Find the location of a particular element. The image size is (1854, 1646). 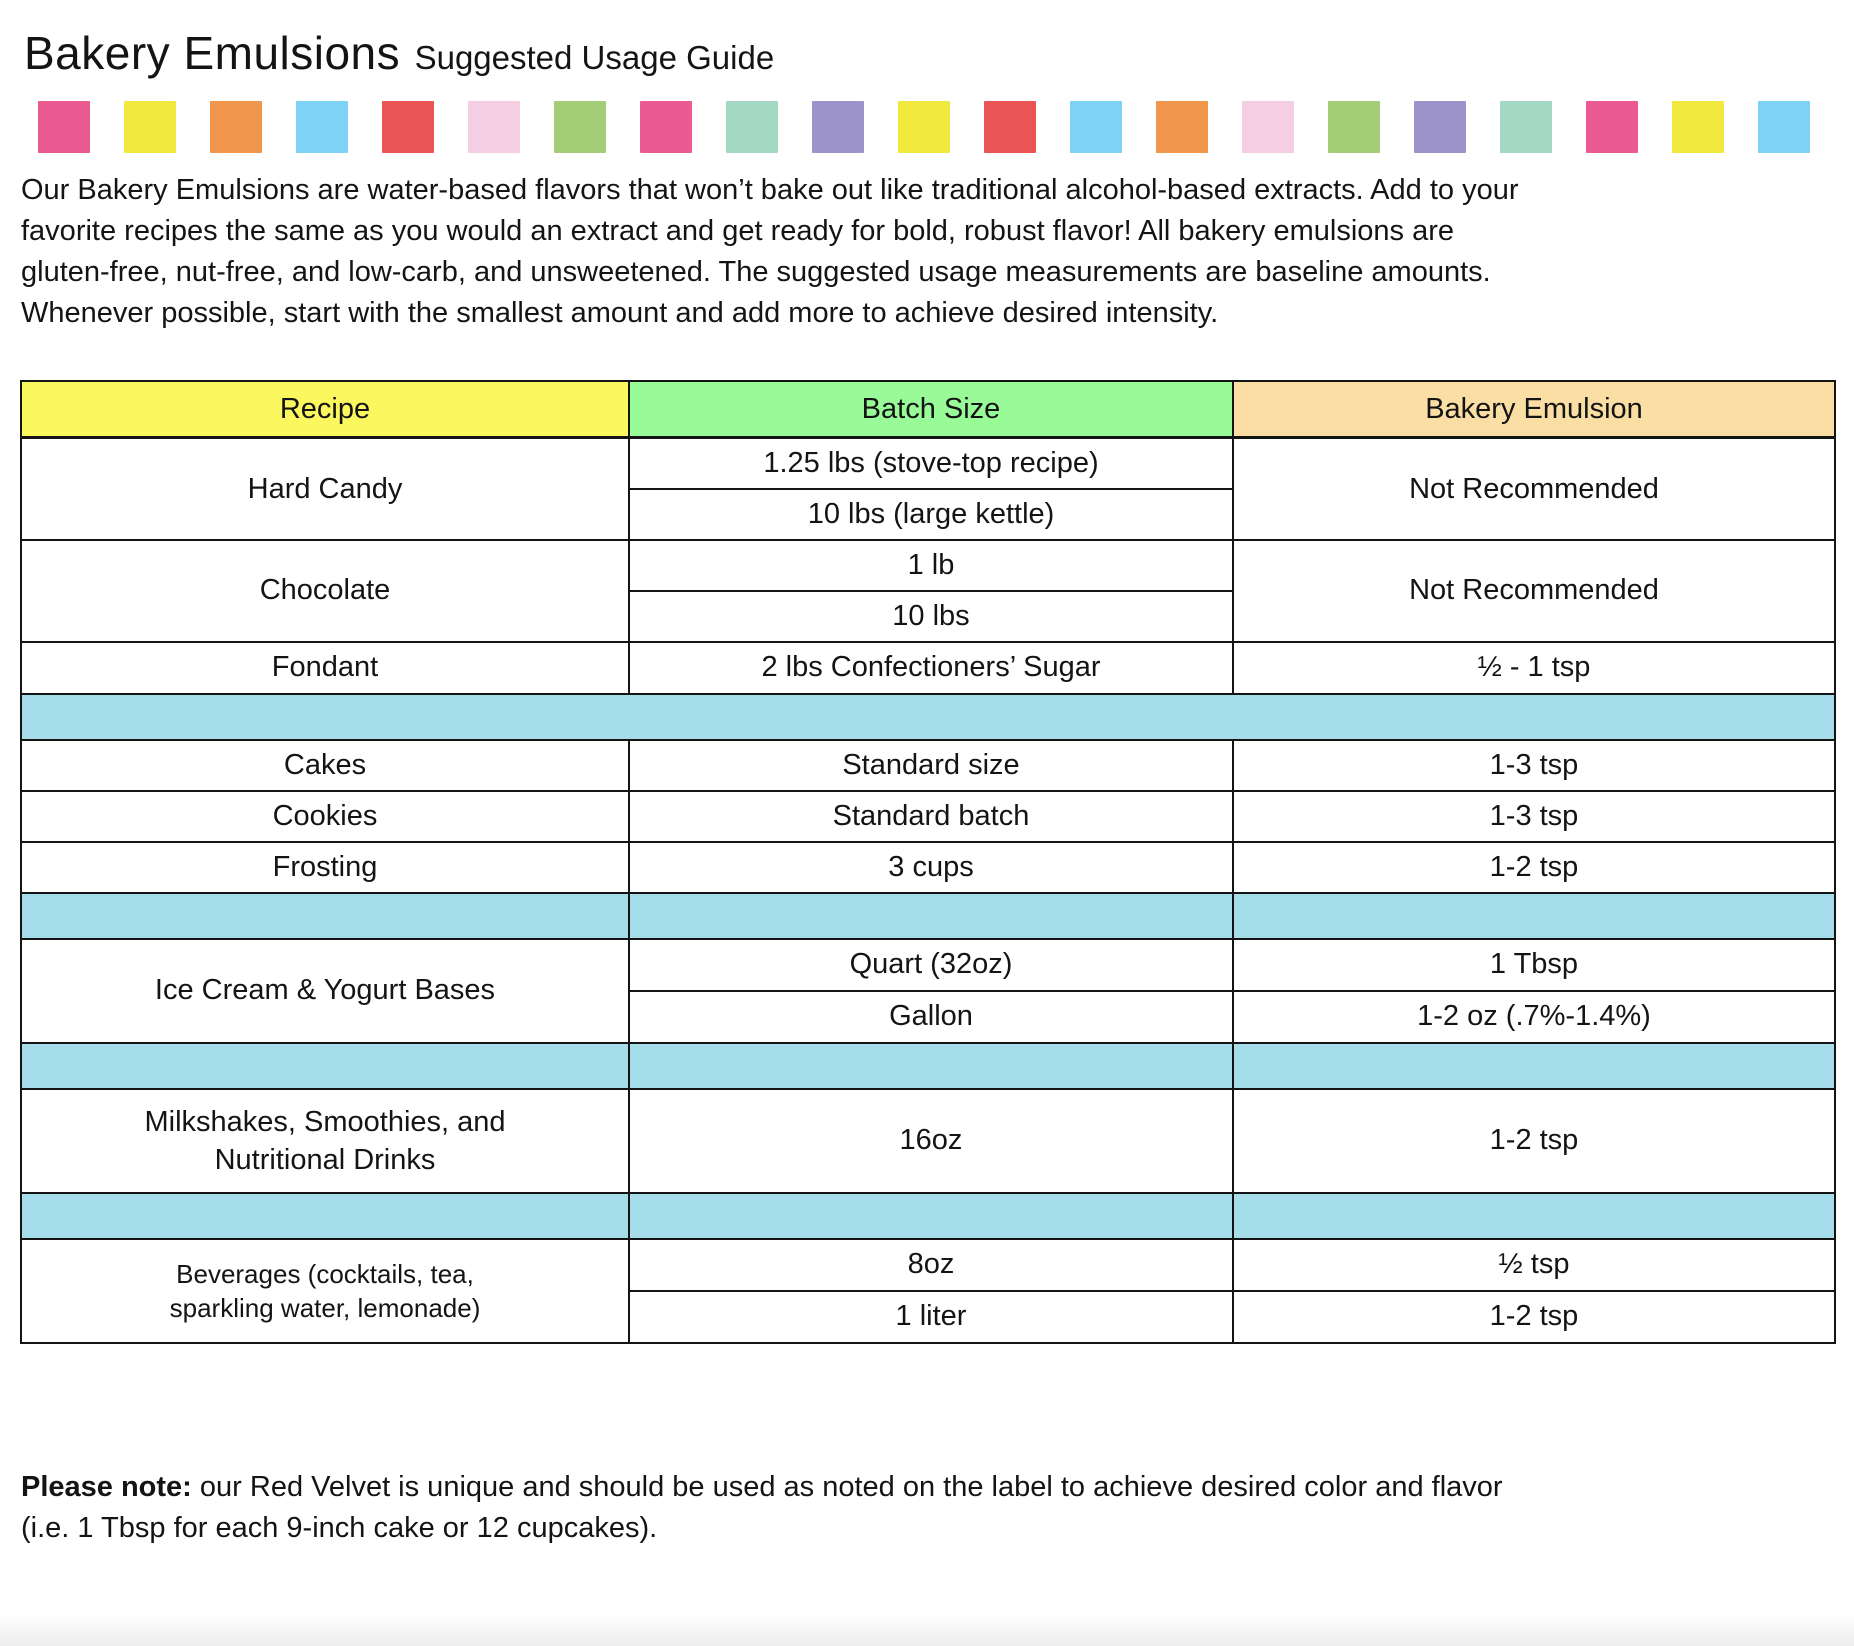

column-header-recipe: Recipe is located at coordinates (325, 409).